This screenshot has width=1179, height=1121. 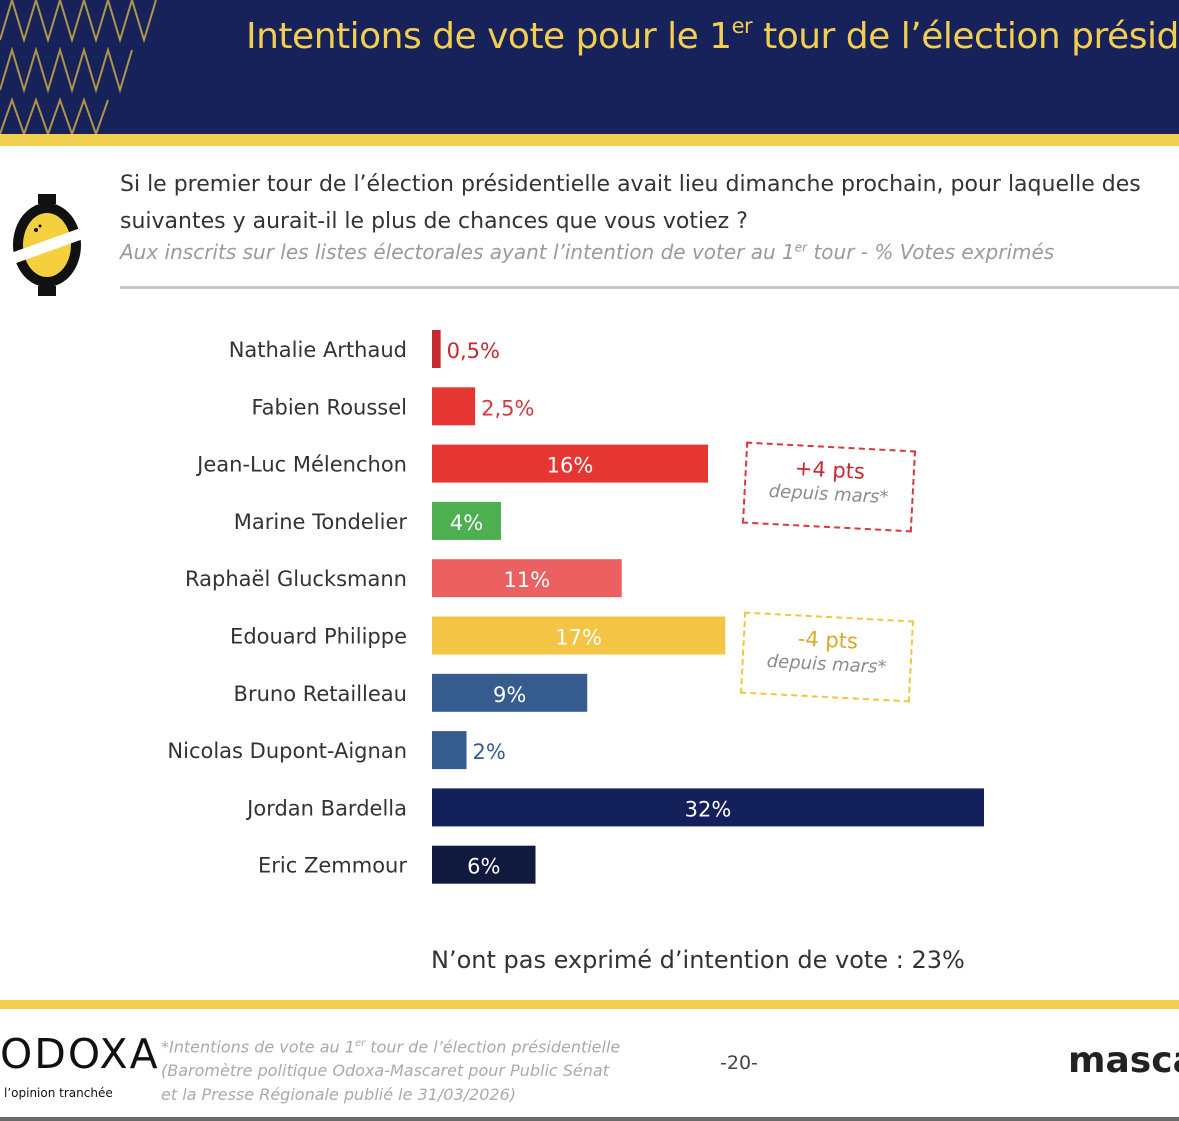 What do you see at coordinates (332, 866) in the screenshot?
I see `category-label-eric-zemmour: Eric Zemmour` at bounding box center [332, 866].